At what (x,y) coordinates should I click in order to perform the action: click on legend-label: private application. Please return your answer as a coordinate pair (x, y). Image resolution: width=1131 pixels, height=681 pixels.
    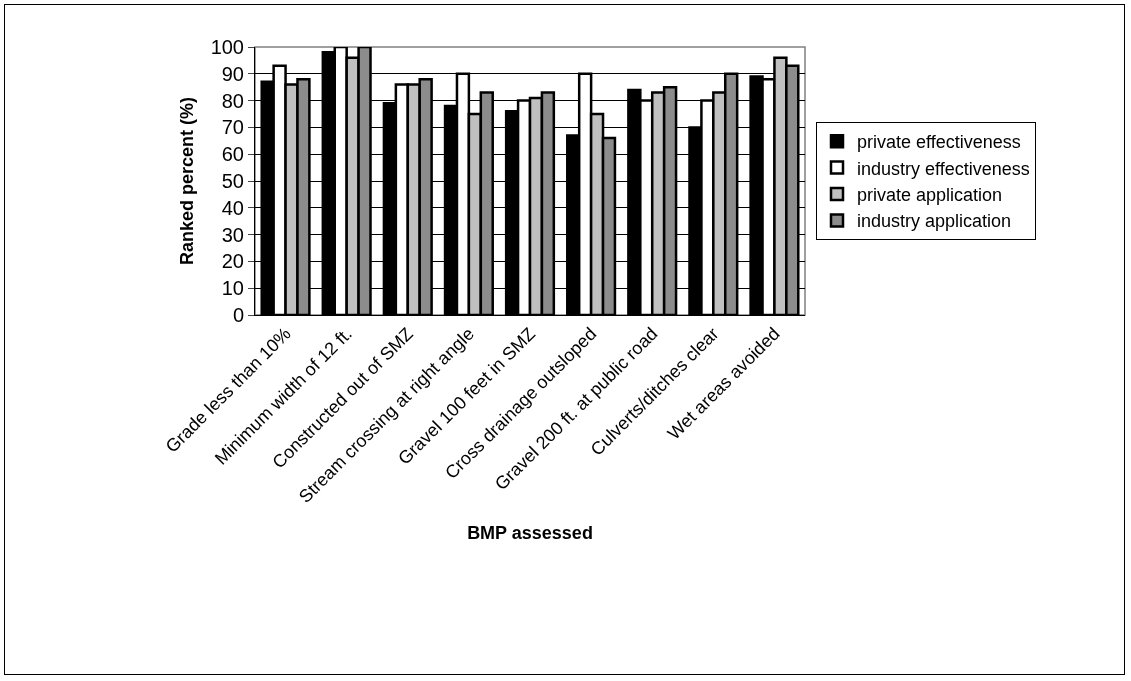
    Looking at the image, I should click on (930, 195).